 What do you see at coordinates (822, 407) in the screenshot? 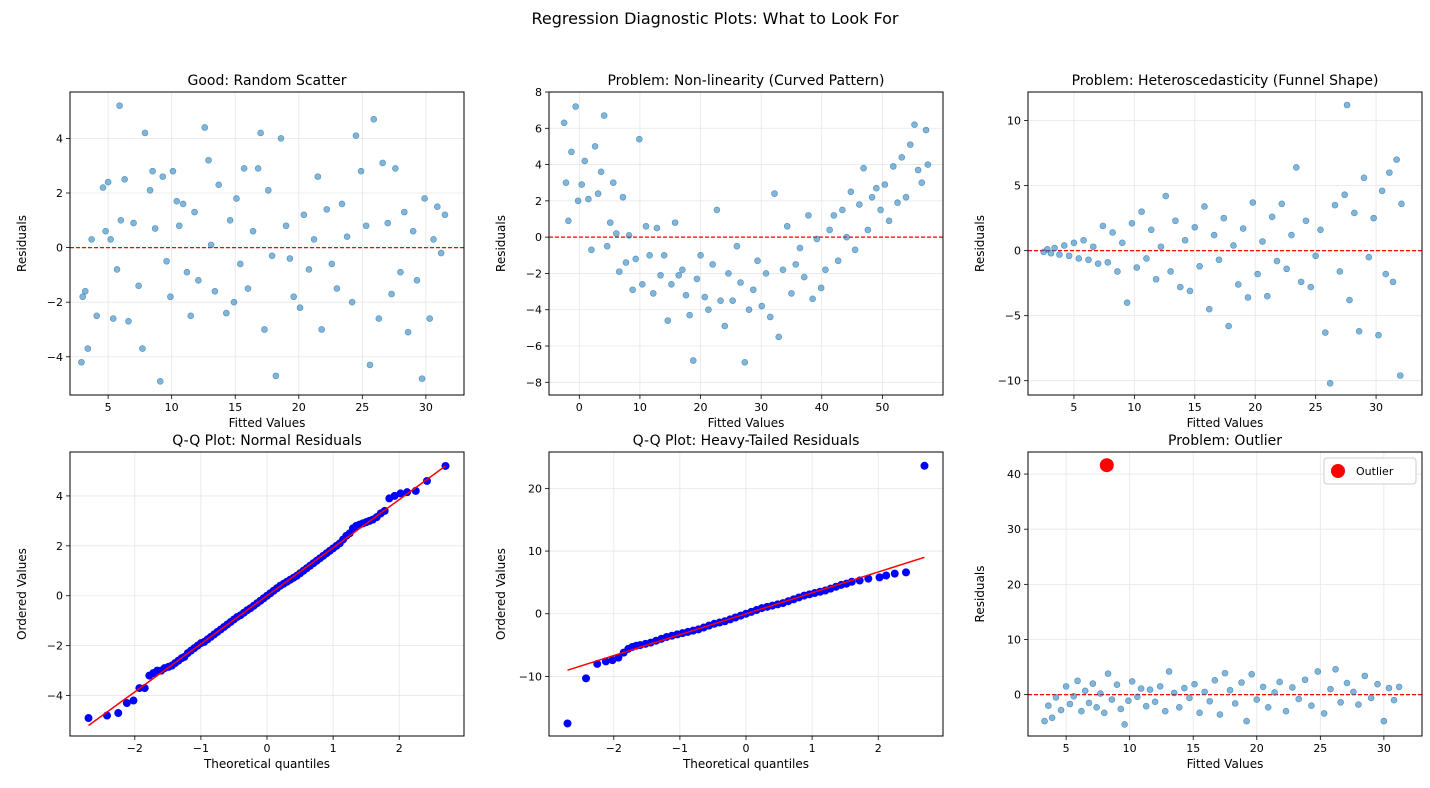
I see `x-tick-label: 40` at bounding box center [822, 407].